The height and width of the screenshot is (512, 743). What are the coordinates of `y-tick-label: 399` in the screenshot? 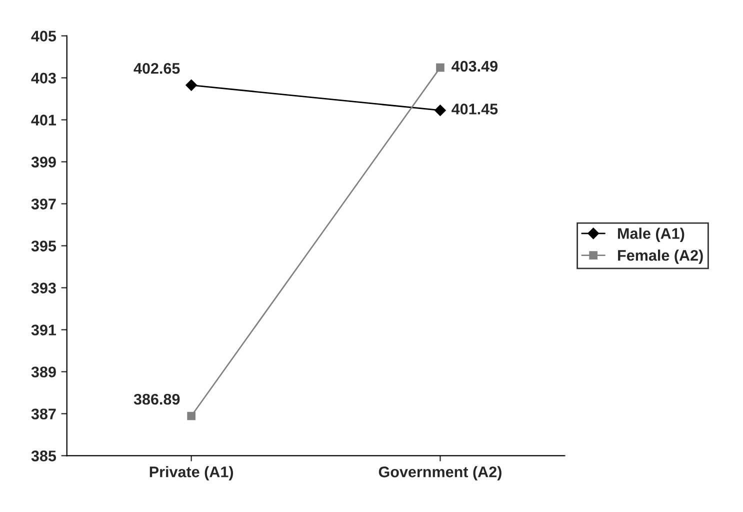 It's located at (43, 162).